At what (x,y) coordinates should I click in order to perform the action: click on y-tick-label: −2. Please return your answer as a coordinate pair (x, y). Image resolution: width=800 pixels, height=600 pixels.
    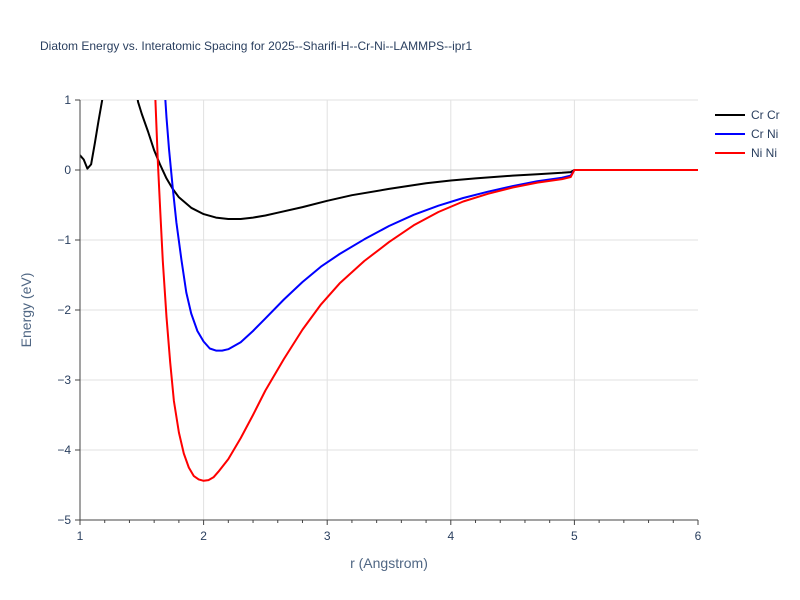
    Looking at the image, I should click on (64, 310).